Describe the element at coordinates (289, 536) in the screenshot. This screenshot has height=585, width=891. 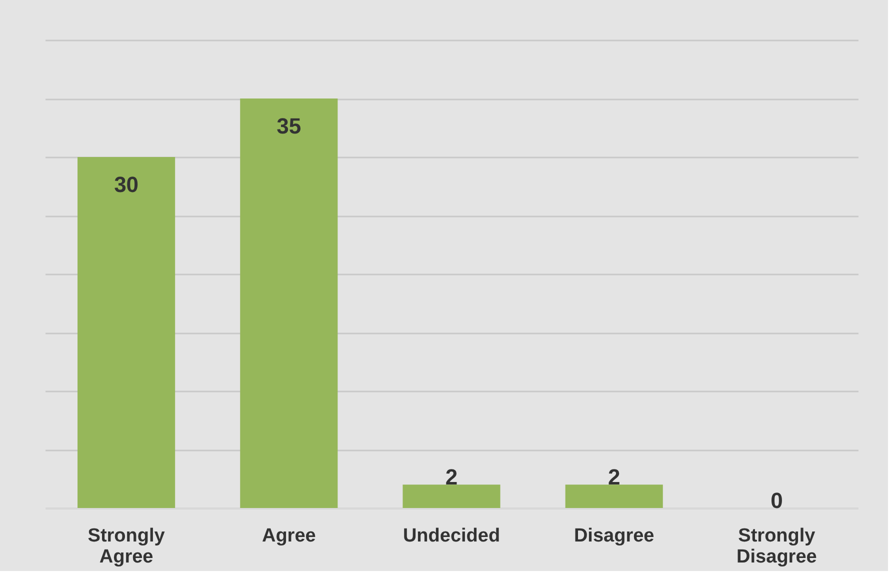
I see `x-tick-label: Agree` at that location.